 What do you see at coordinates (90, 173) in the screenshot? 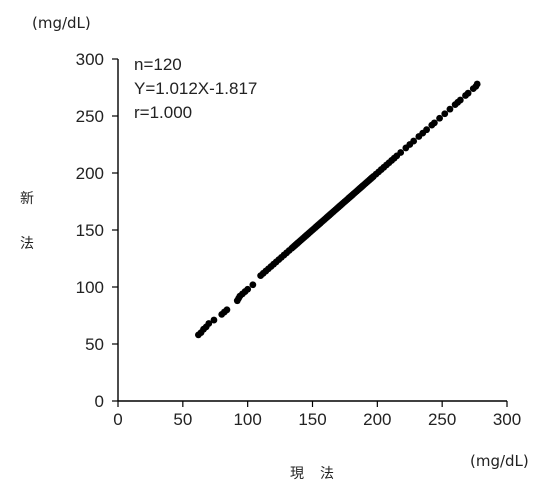
I see `y-tick-label: 200` at bounding box center [90, 173].